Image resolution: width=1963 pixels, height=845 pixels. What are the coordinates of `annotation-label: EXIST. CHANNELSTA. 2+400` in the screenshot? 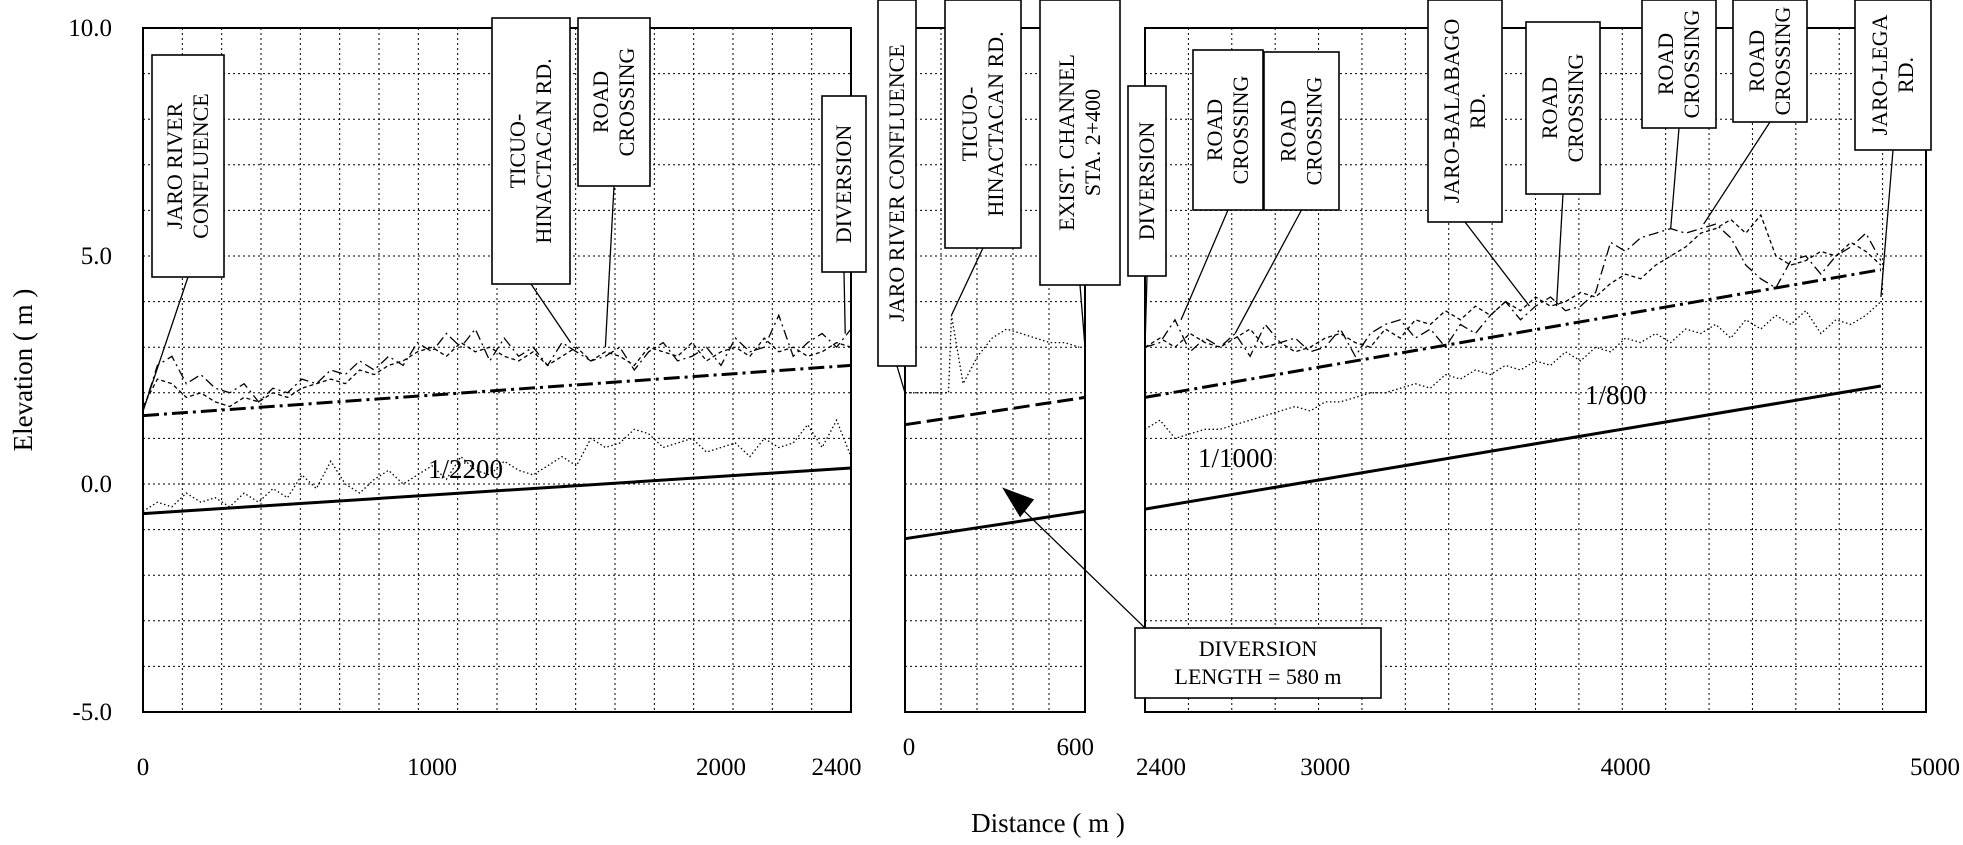 It's located at (1079, 142).